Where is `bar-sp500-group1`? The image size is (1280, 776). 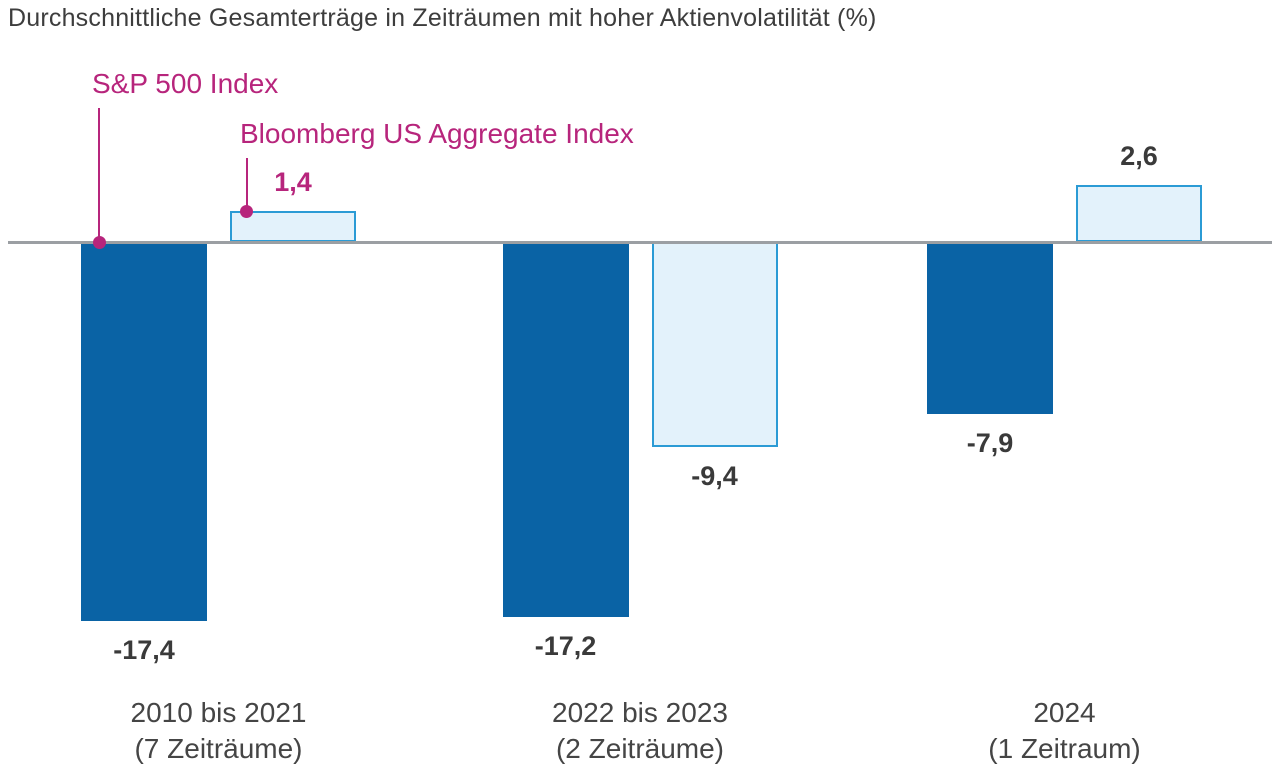 bar-sp500-group1 is located at coordinates (144, 431).